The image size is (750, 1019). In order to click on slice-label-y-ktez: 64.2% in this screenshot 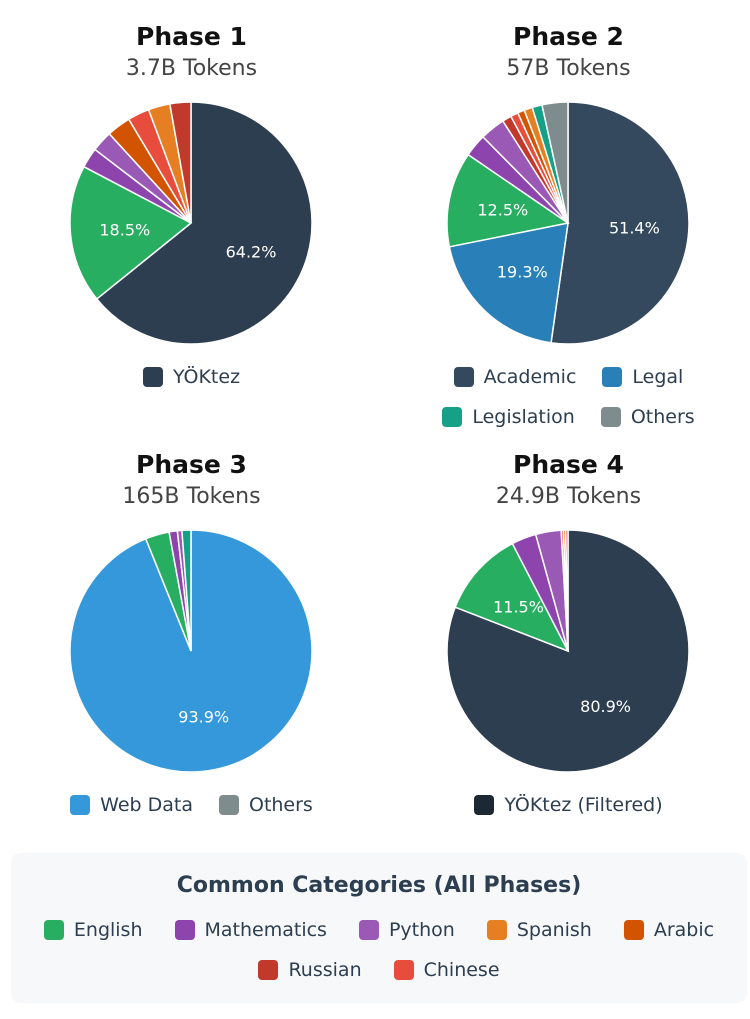, I will do `click(251, 252)`.